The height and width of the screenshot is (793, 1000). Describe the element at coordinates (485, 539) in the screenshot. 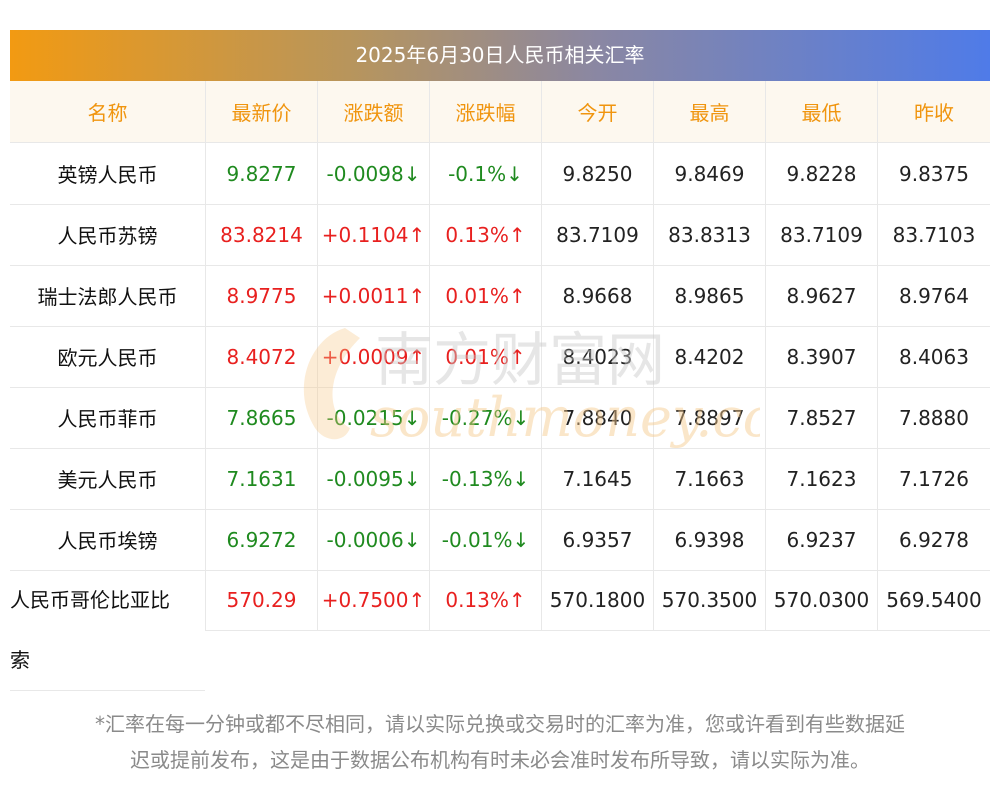

I see `change-percent: -0.01%↓` at that location.